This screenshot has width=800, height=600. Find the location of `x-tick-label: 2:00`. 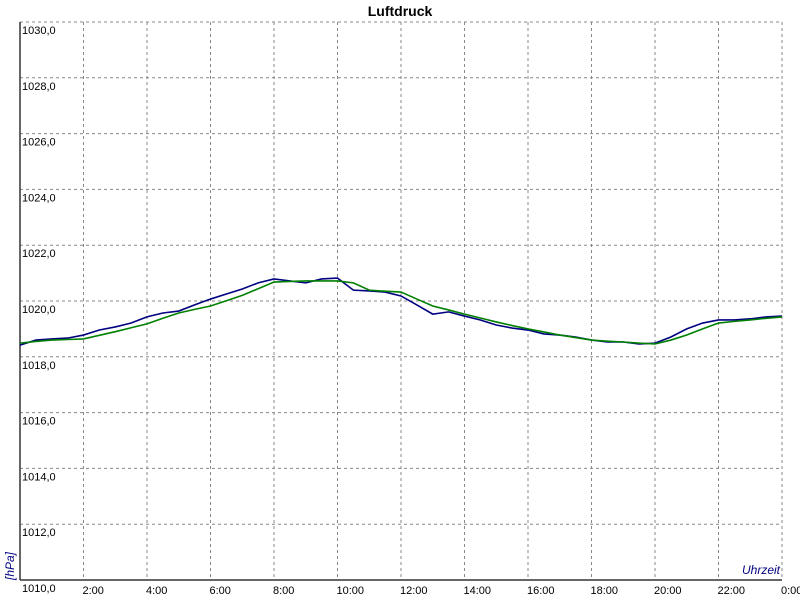

x-tick-label: 2:00 is located at coordinates (93, 591).